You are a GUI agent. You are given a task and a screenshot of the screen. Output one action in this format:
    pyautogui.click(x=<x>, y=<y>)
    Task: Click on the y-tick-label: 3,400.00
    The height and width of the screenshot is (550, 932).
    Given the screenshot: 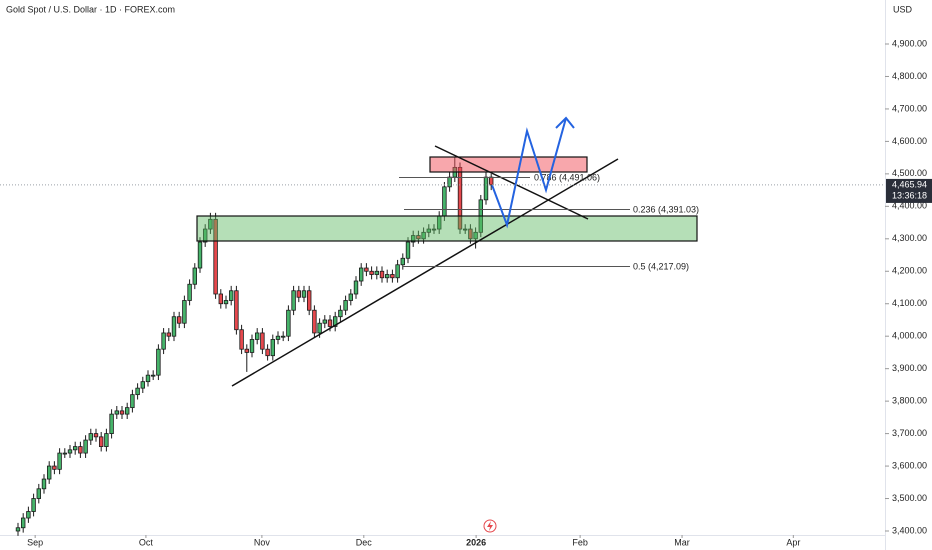 What is the action you would take?
    pyautogui.click(x=909, y=530)
    